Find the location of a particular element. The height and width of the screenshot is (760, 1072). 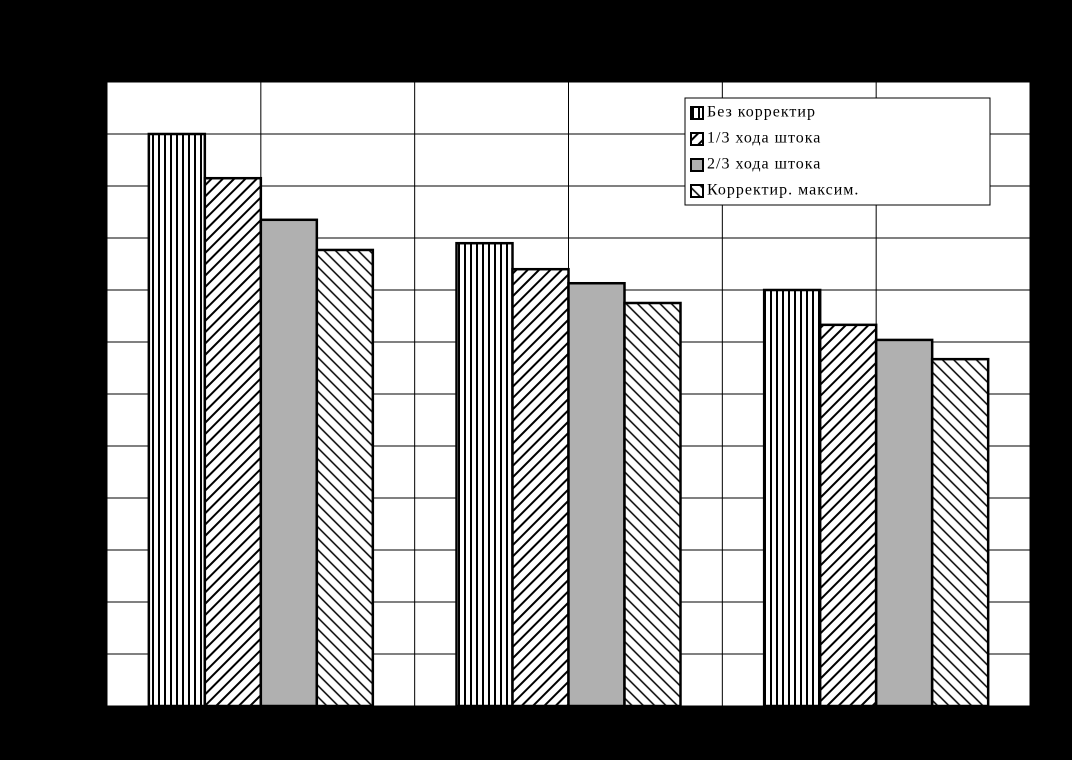

legend-label: 1/3 хода штока is located at coordinates (764, 138).